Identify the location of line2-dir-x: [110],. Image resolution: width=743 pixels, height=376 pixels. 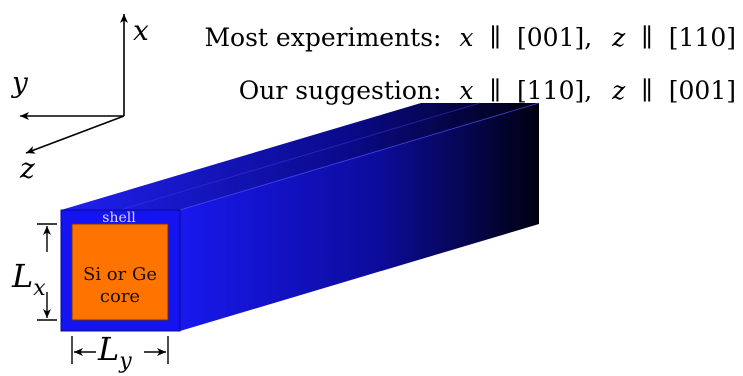
(554, 90).